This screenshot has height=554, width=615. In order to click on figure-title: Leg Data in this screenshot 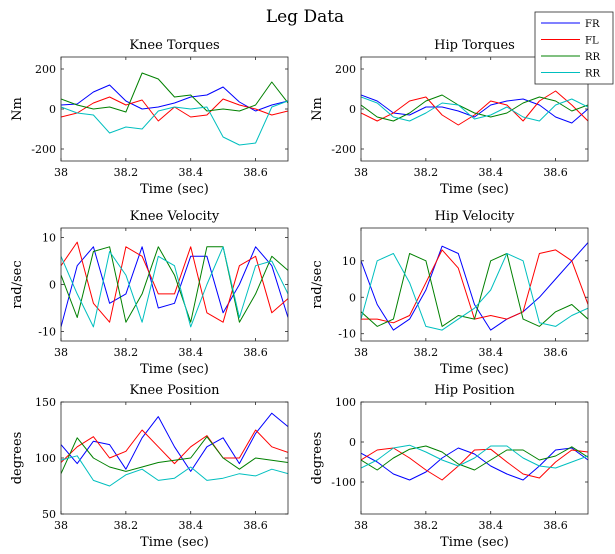, I will do `click(305, 17)`.